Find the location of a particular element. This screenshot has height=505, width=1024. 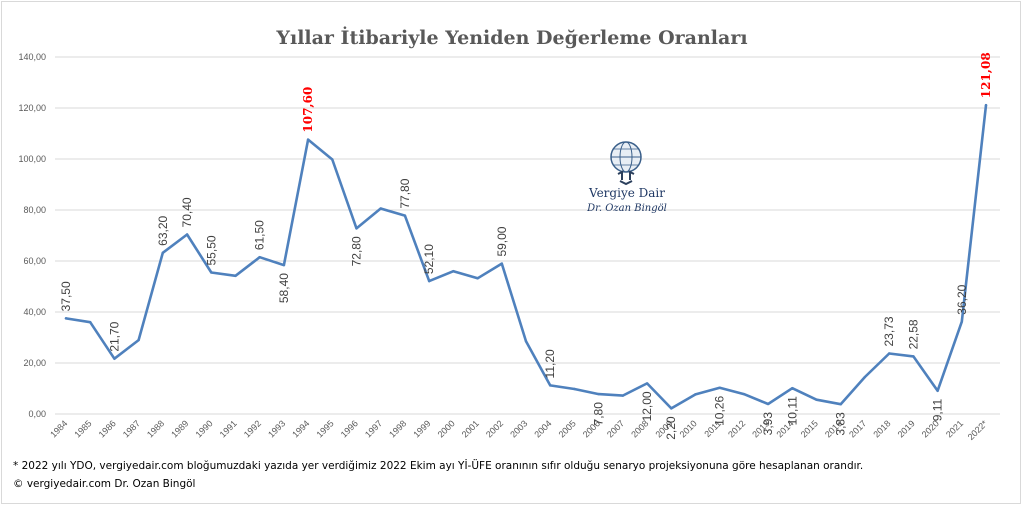

data-label: 7,80 is located at coordinates (599, 414).